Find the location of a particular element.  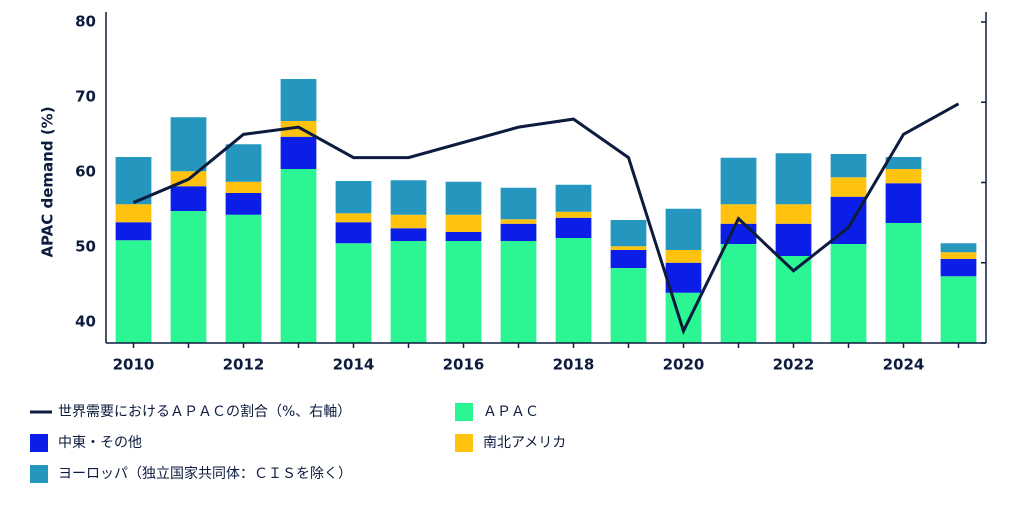

x-tick-label: 2012 is located at coordinates (244, 365).